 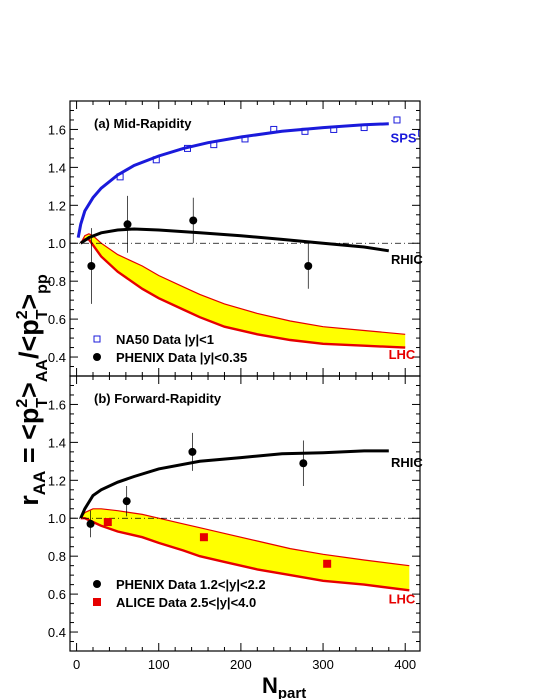 What do you see at coordinates (404, 138) in the screenshot?
I see `curve-label-sps: SPS` at bounding box center [404, 138].